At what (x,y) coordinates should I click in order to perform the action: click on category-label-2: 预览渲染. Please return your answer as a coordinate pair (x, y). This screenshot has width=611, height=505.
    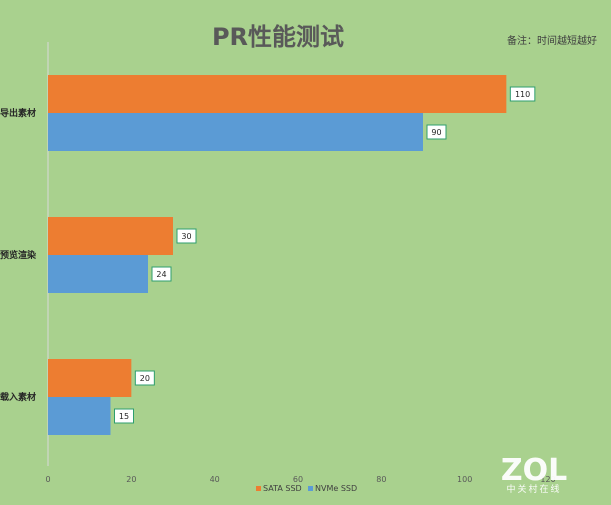
    Looking at the image, I should click on (18, 255).